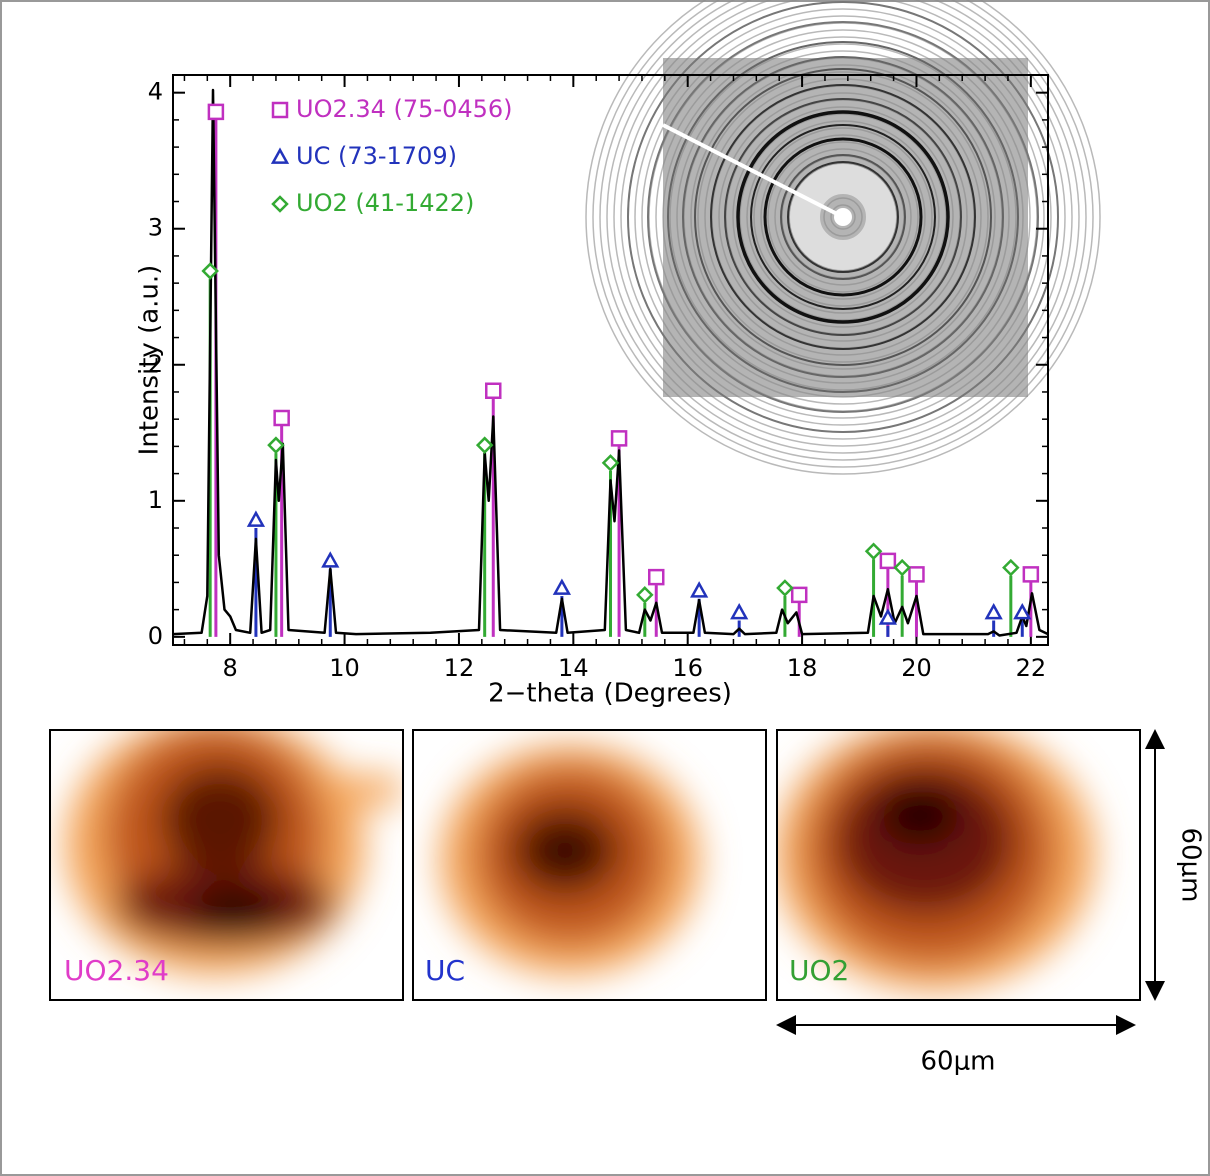 Image resolution: width=1210 pixels, height=1176 pixels. What do you see at coordinates (802, 668) in the screenshot?
I see `x-tick-label: 18` at bounding box center [802, 668].